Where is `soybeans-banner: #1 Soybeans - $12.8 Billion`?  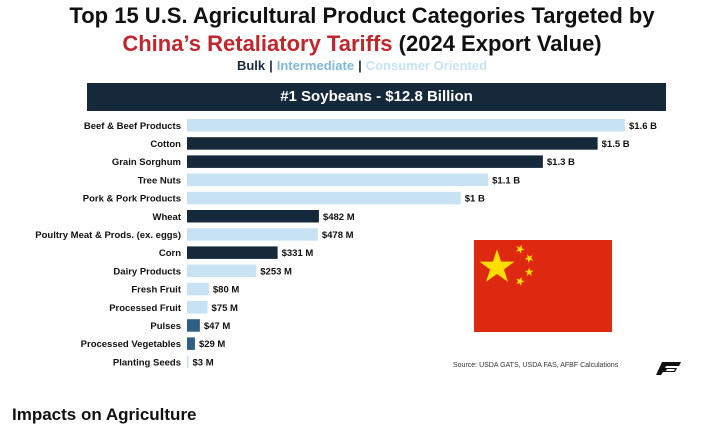 soybeans-banner: #1 Soybeans - $12.8 Billion is located at coordinates (376, 97).